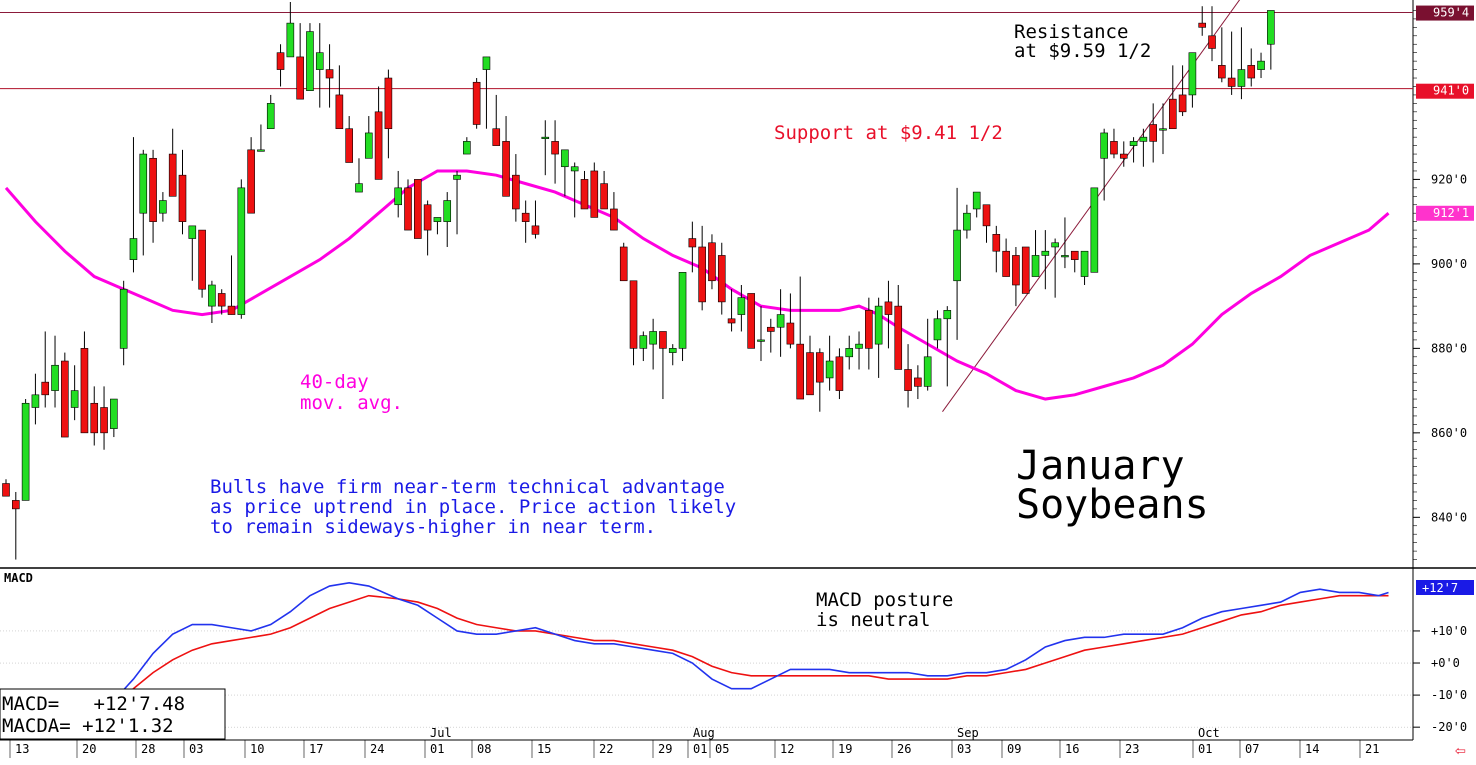  What do you see at coordinates (1449, 264) in the screenshot?
I see `price-y-tick-label: 900'0` at bounding box center [1449, 264].